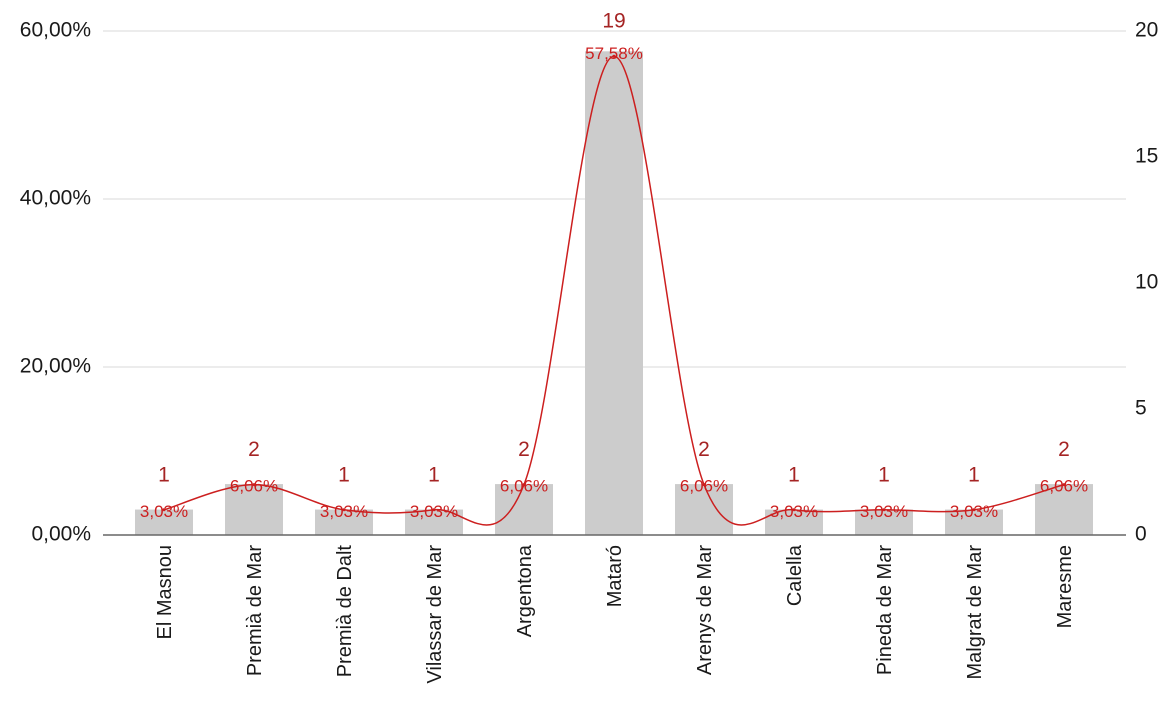 The width and height of the screenshot is (1173, 710). I want to click on x-tick-label: Vilassar de Mar, so click(435, 614).